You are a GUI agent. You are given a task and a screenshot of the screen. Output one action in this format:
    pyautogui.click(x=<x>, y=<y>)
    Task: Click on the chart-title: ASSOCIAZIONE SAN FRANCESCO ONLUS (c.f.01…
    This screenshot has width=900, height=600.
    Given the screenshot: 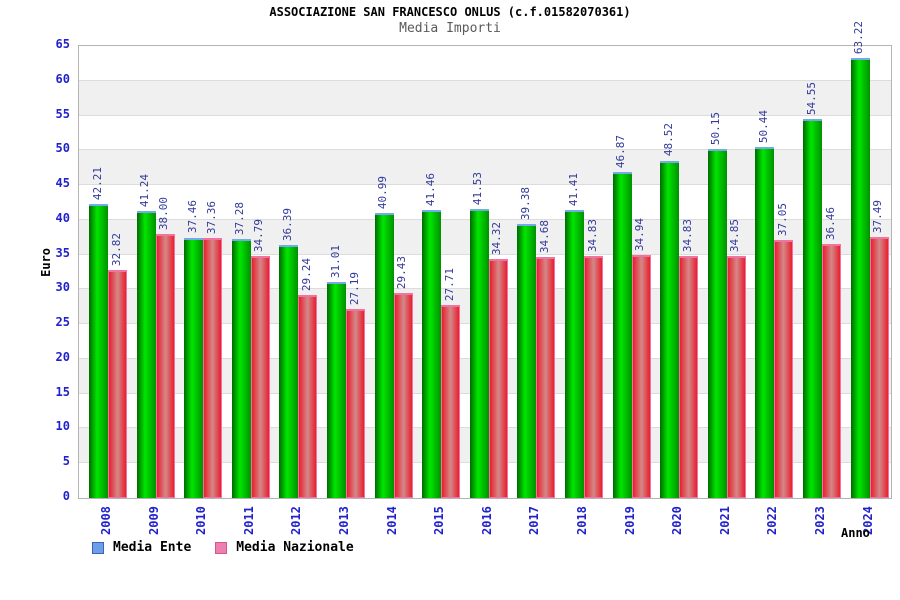 What is the action you would take?
    pyautogui.click(x=450, y=12)
    